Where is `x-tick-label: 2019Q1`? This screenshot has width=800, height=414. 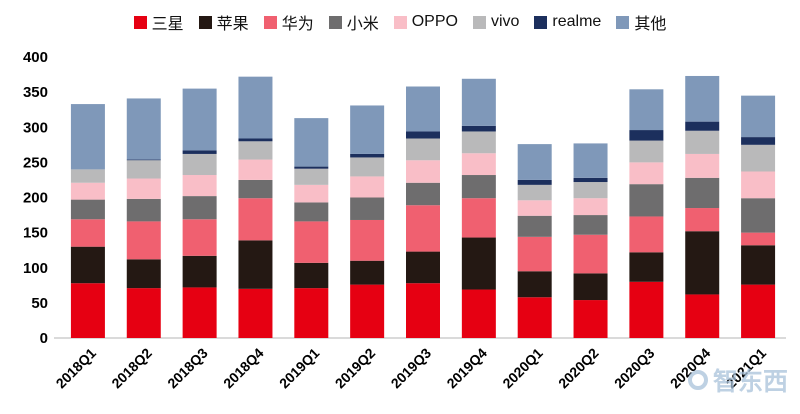
x-tick-label: 2019Q1 is located at coordinates (299, 368).